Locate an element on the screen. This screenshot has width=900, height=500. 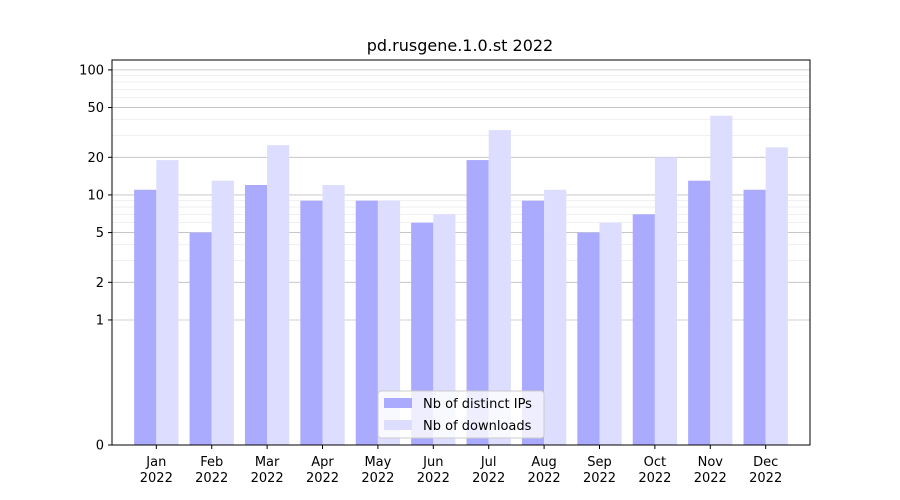
x-tick-label: Aug is located at coordinates (543, 462).